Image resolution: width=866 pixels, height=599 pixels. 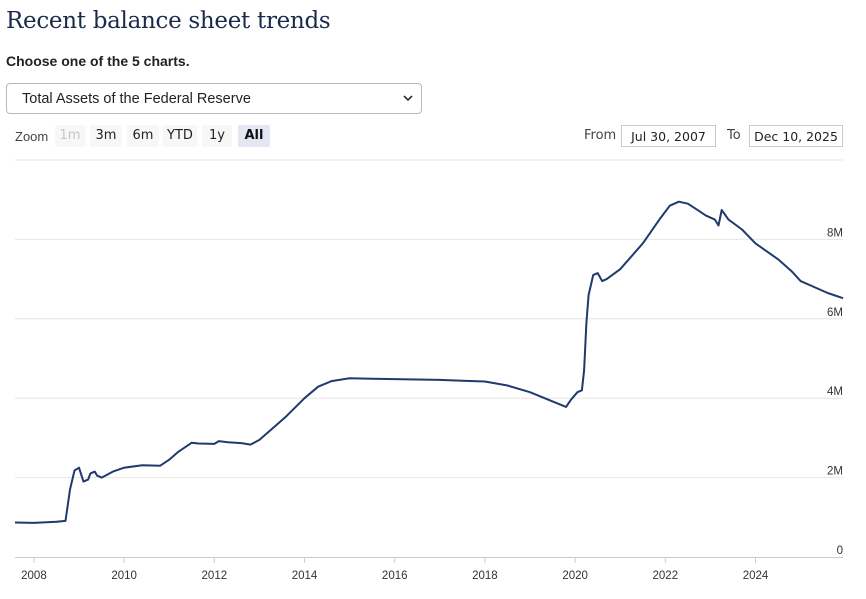 What do you see at coordinates (666, 576) in the screenshot?
I see `x-tick-label: 2022` at bounding box center [666, 576].